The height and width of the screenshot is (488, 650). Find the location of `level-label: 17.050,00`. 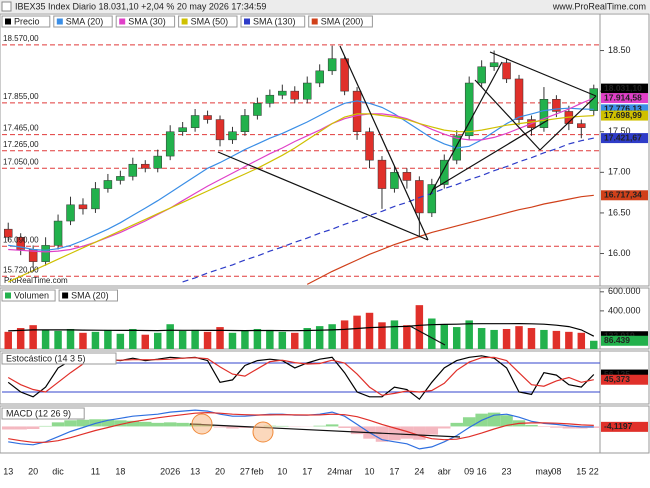

level-label: 17.050,00 is located at coordinates (21, 161).